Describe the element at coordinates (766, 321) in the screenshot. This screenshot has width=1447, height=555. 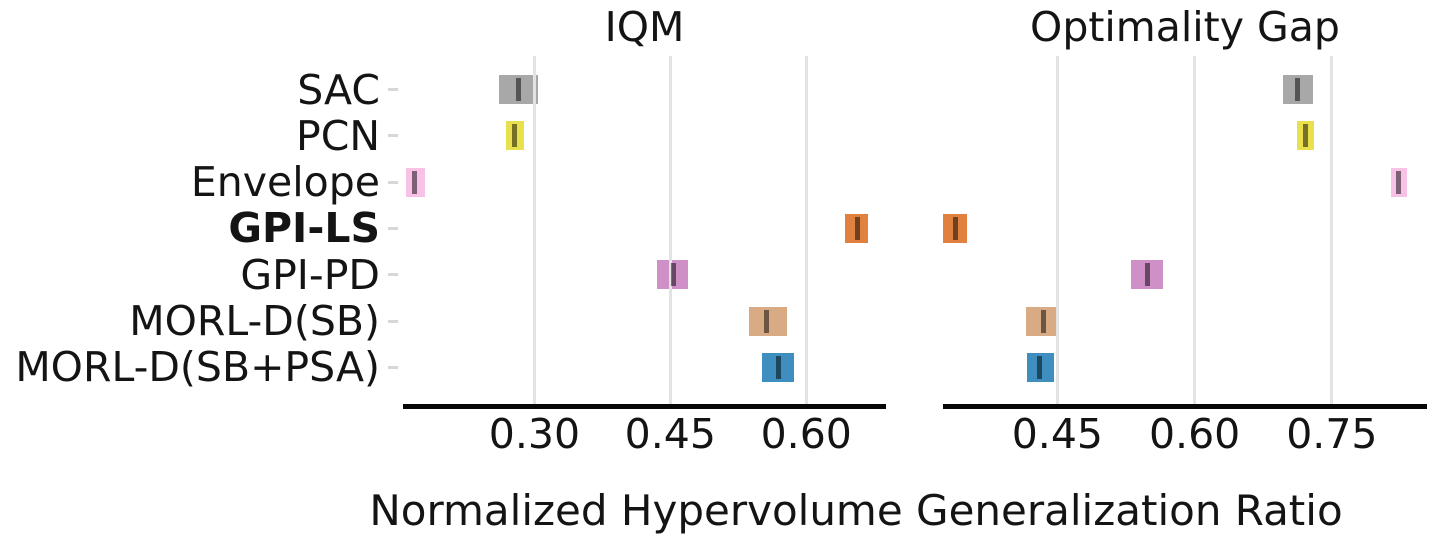
I see `point-estimate-line-morl-d(sb)-panel0` at that location.